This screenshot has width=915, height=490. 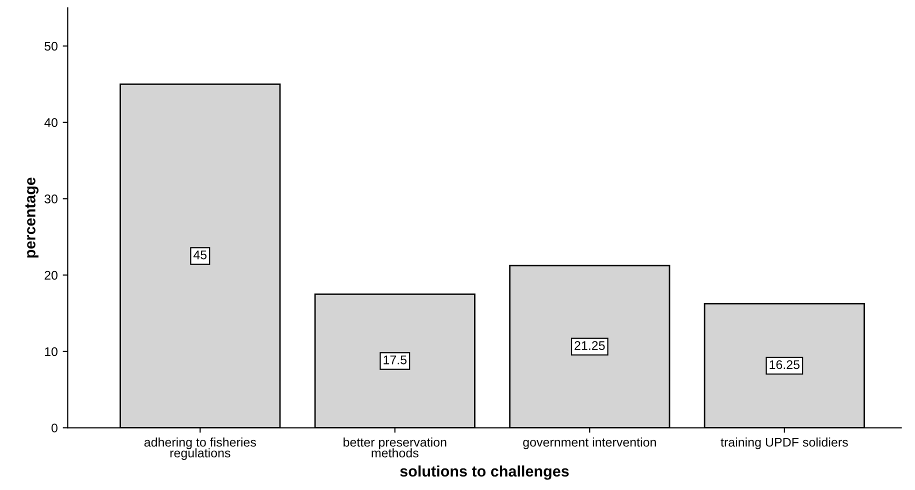 What do you see at coordinates (395, 360) in the screenshot?
I see `data-label: 17.5` at bounding box center [395, 360].